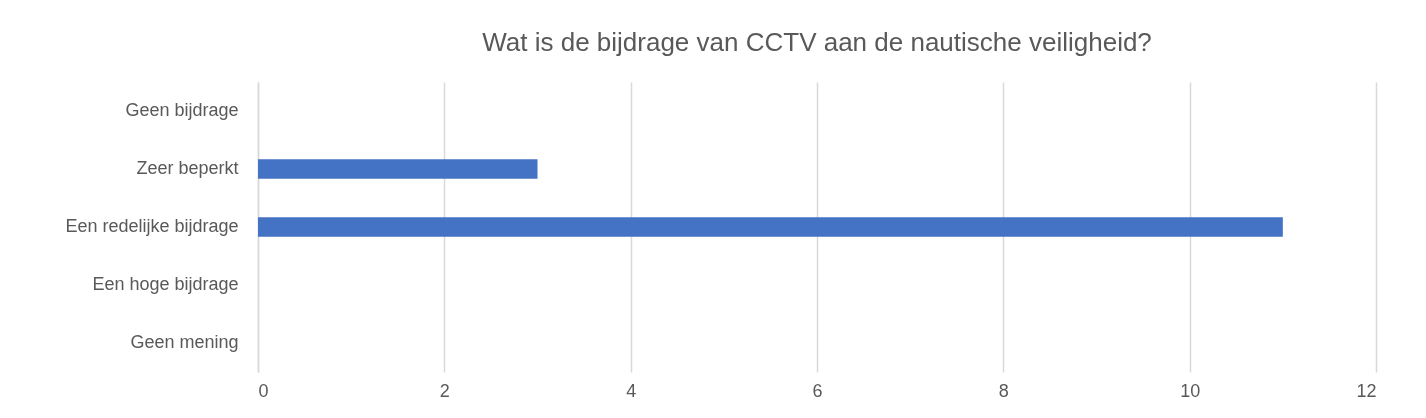 Image resolution: width=1426 pixels, height=418 pixels. I want to click on x-tick-label: 2, so click(444, 390).